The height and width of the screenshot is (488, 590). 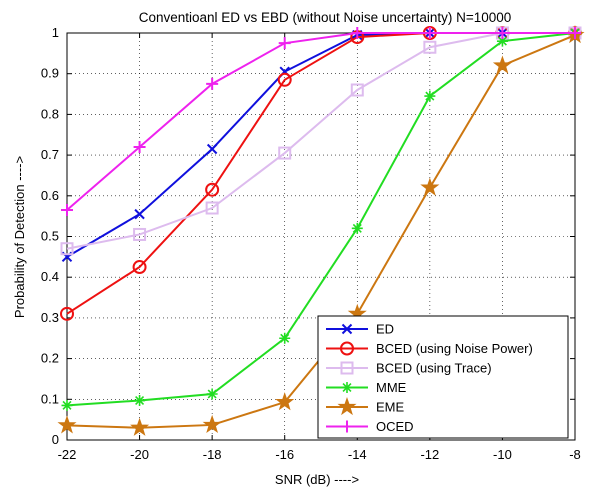 I want to click on legend-label: EME, so click(x=390, y=407).